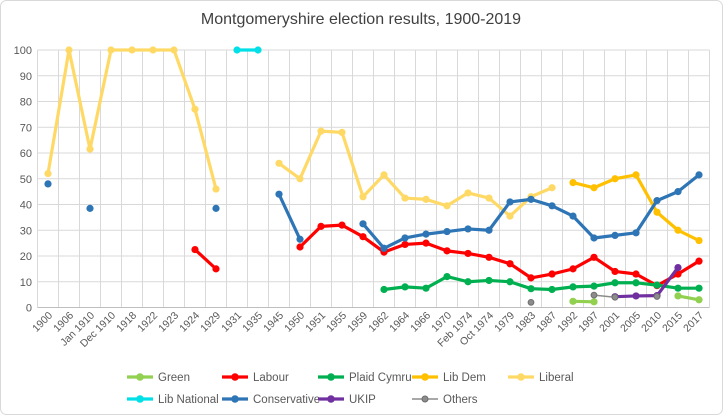 The height and width of the screenshot is (415, 723). What do you see at coordinates (573, 216) in the screenshot?
I see `data-point-conservative-1992` at bounding box center [573, 216].